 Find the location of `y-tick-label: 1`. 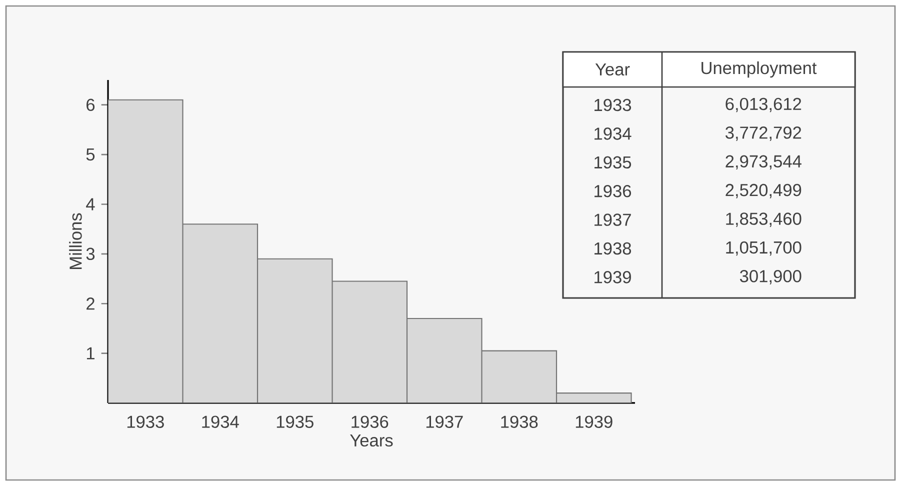

y-tick-label: 1 is located at coordinates (90, 353).